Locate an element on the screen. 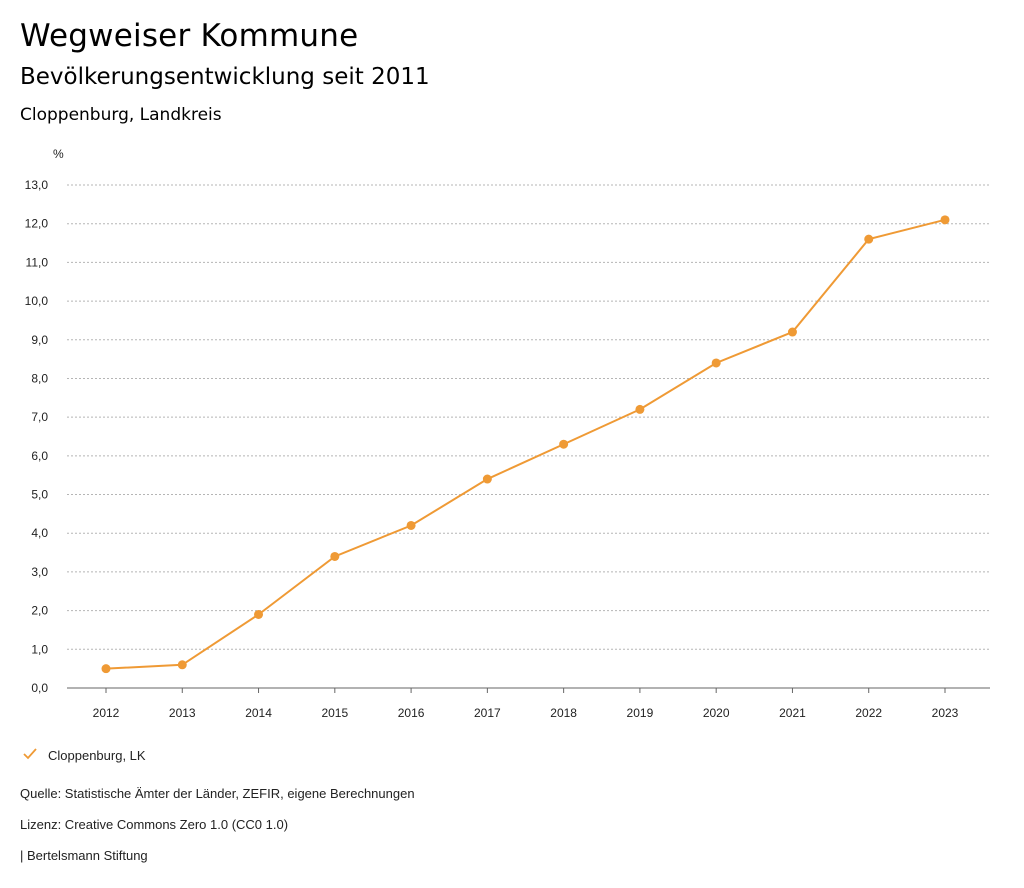 The width and height of the screenshot is (1024, 888). legend-item-cloppenburg: Cloppenburg, LK is located at coordinates (84, 755).